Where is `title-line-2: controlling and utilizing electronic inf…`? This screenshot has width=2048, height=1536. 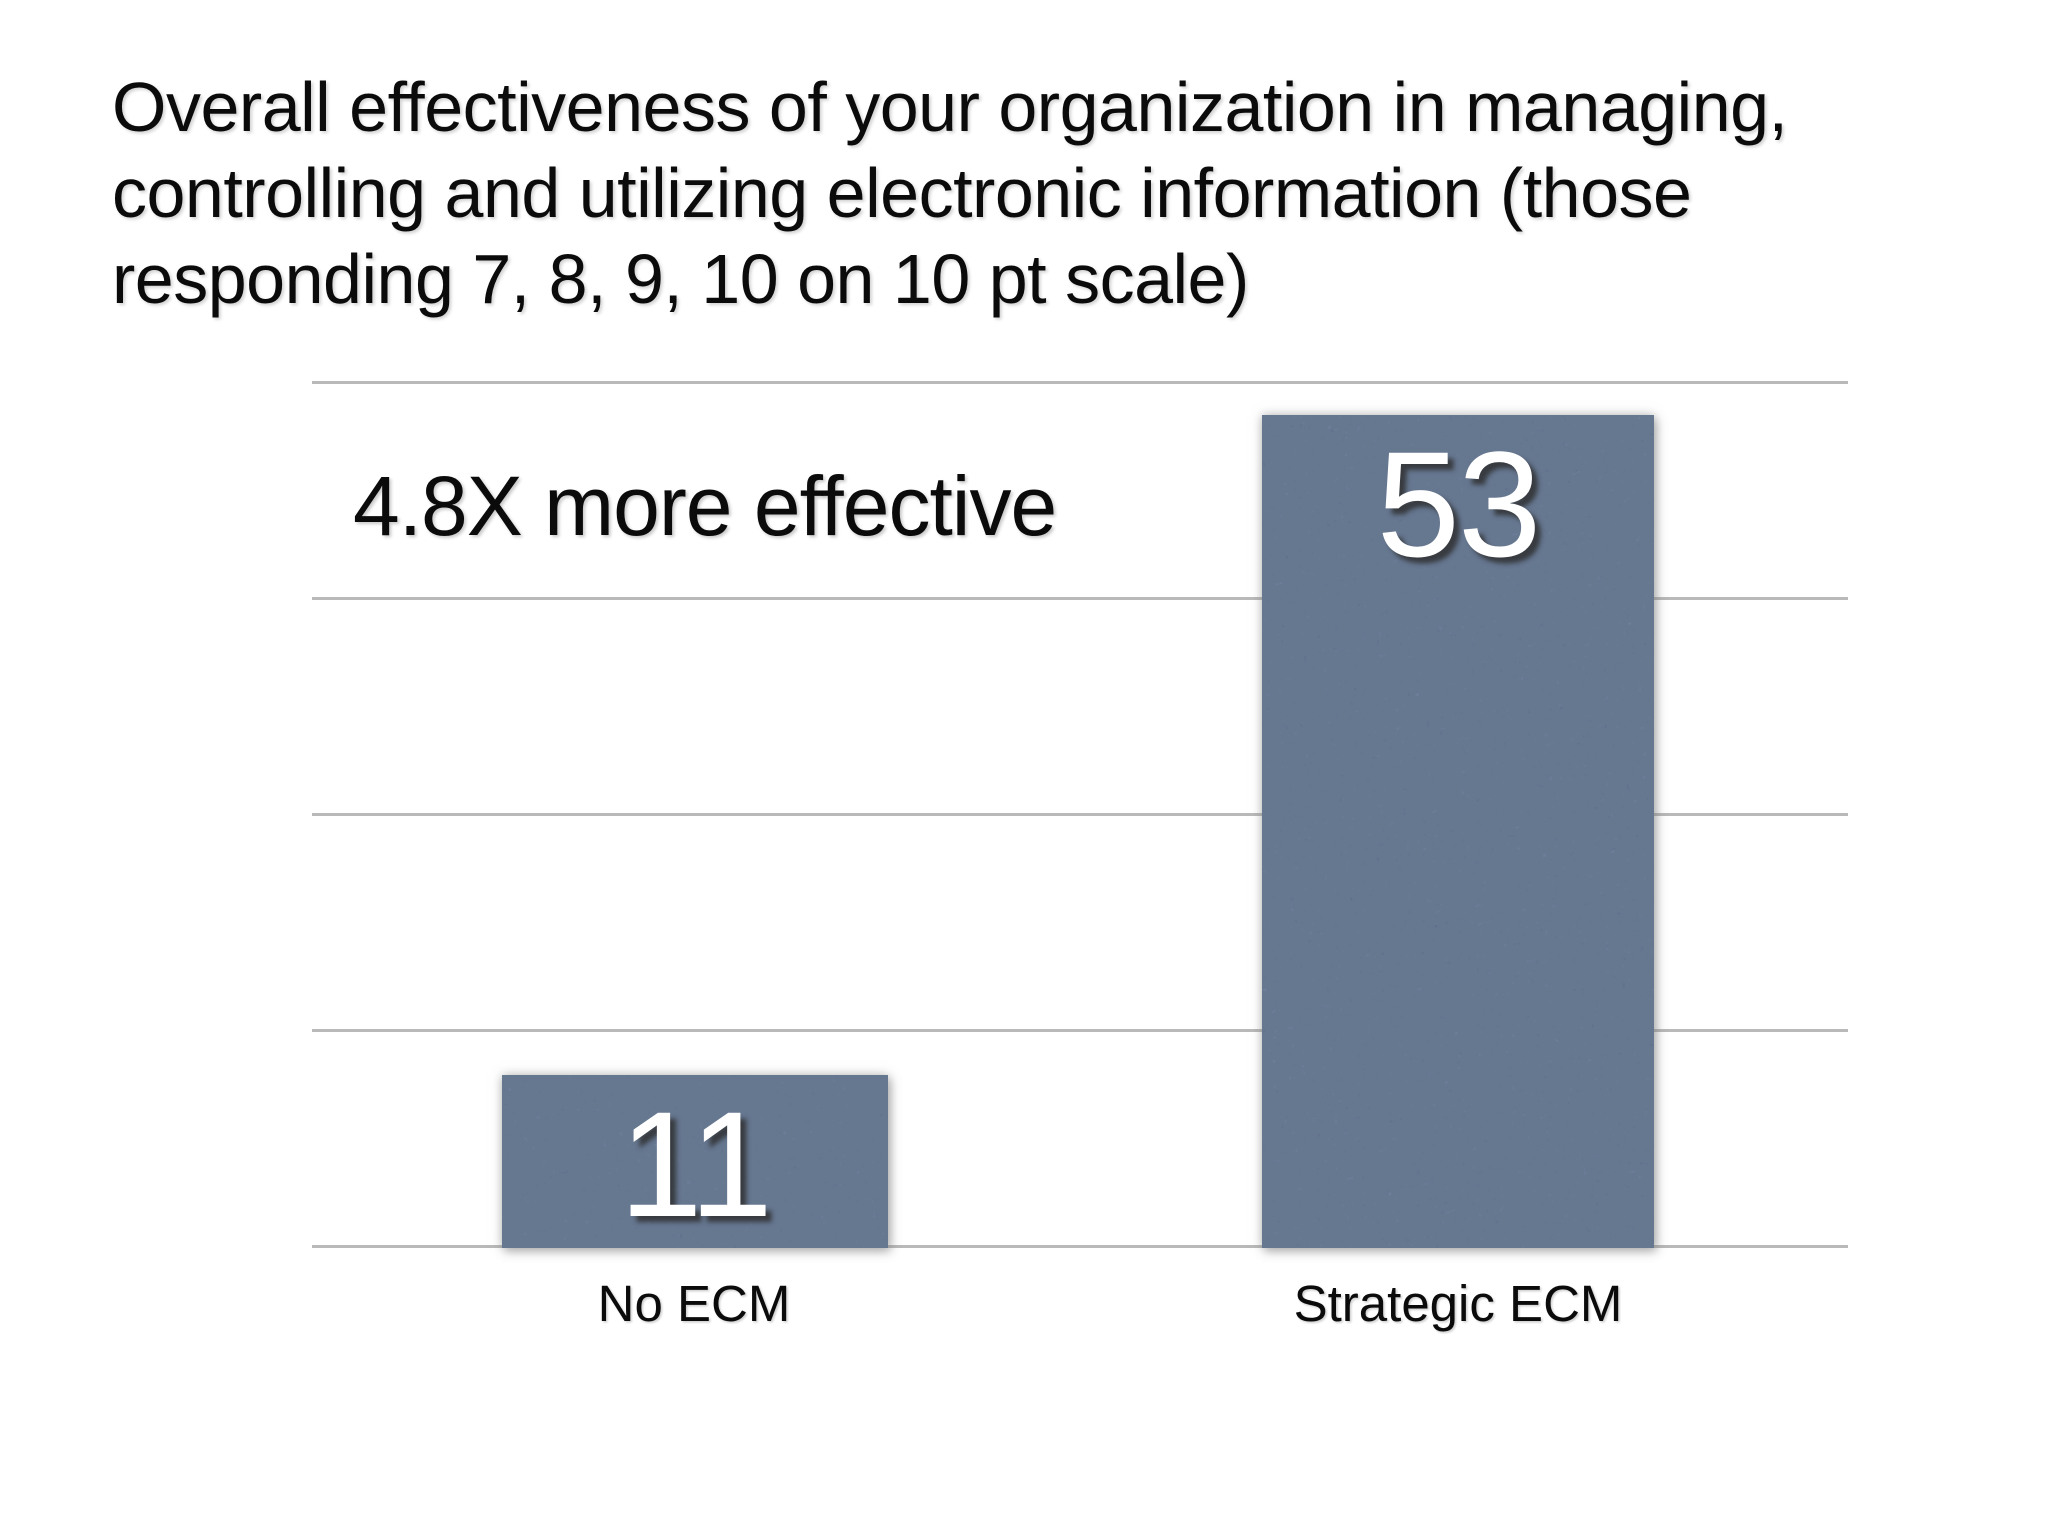 title-line-2: controlling and utilizing electronic inf… is located at coordinates (902, 193).